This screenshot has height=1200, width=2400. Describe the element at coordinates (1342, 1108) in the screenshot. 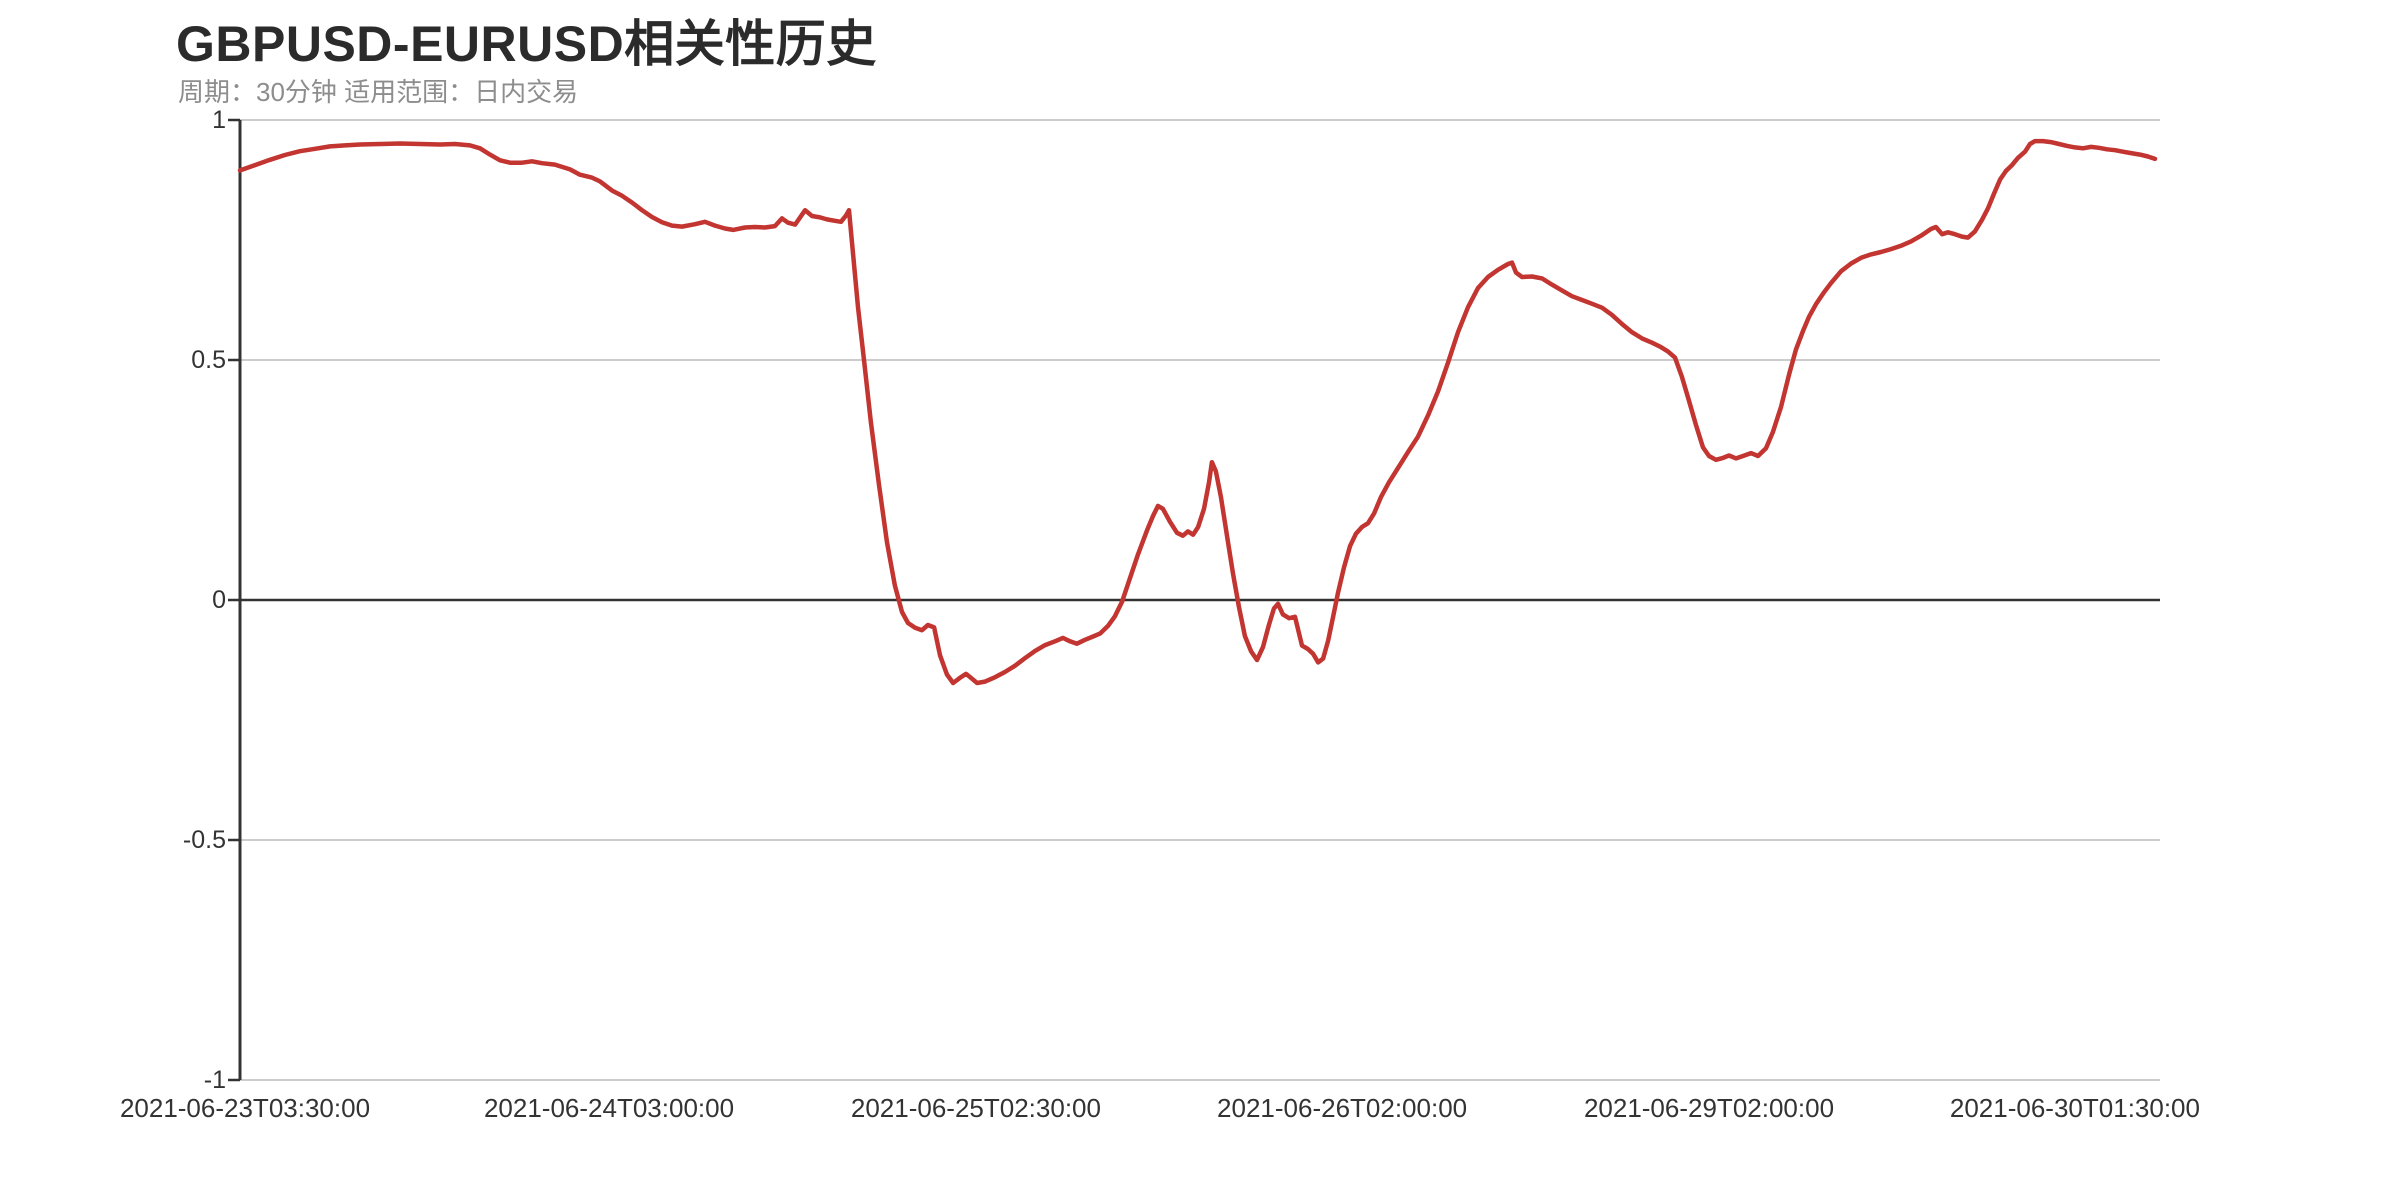

I see `x-tick-label: 2021-06-26T02:00:00` at that location.